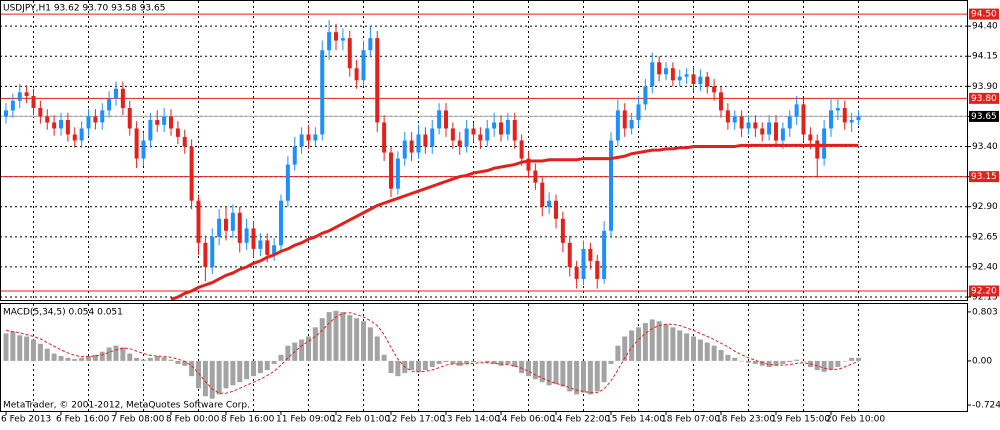 The image size is (1000, 430). I want to click on y-tick-label: -0.724, so click(986, 406).